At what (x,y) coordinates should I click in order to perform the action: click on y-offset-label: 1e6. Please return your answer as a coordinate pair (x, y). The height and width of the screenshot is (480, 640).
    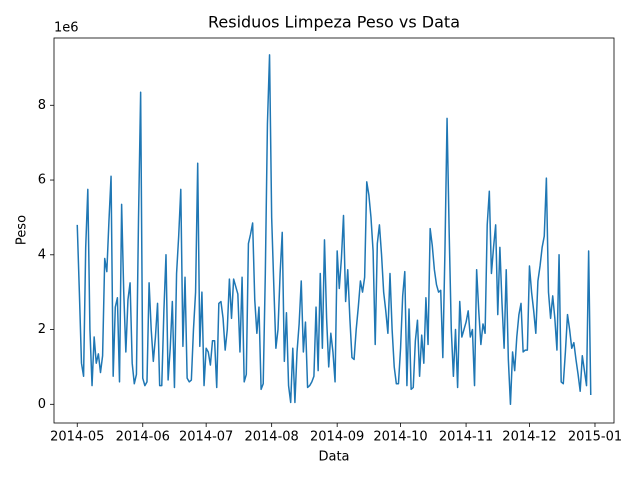
    Looking at the image, I should click on (66, 28).